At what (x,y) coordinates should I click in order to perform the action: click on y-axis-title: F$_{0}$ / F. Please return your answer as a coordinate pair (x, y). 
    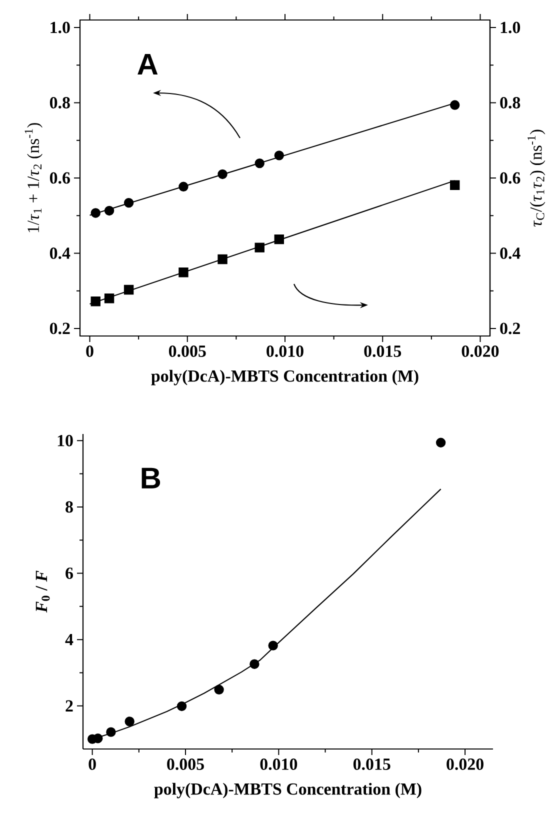
    Looking at the image, I should click on (43, 591).